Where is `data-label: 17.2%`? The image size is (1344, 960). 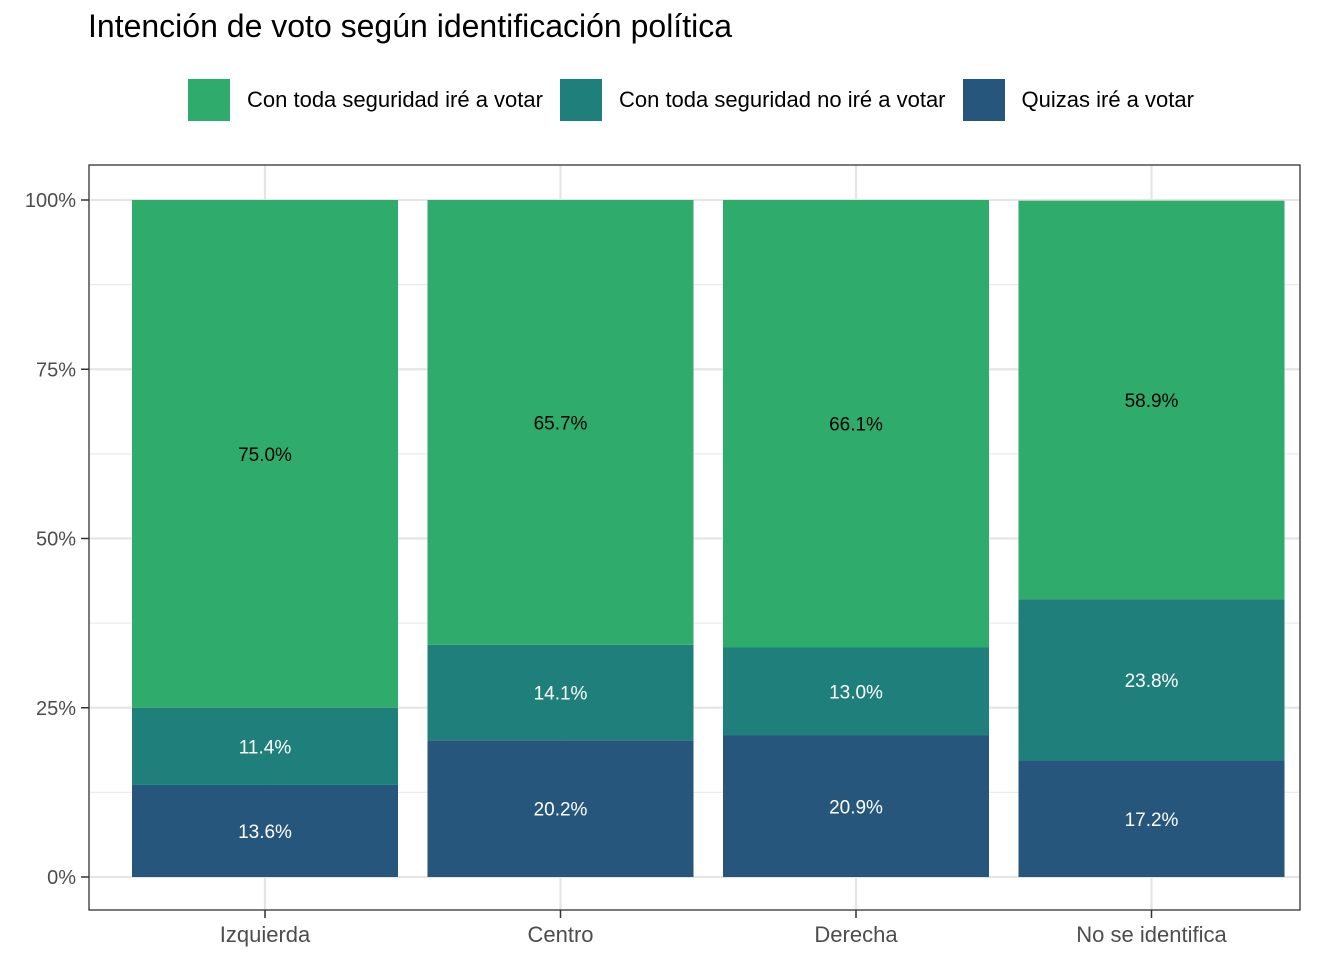
data-label: 17.2% is located at coordinates (1152, 820).